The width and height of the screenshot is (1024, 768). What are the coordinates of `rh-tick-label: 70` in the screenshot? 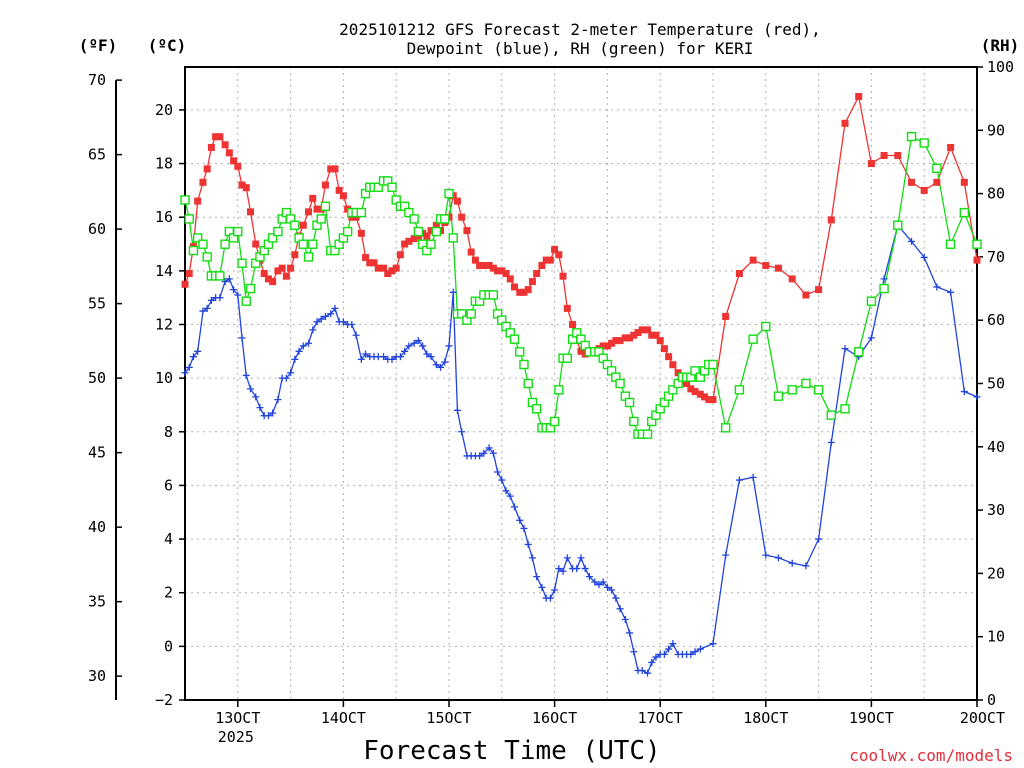 It's located at (996, 257).